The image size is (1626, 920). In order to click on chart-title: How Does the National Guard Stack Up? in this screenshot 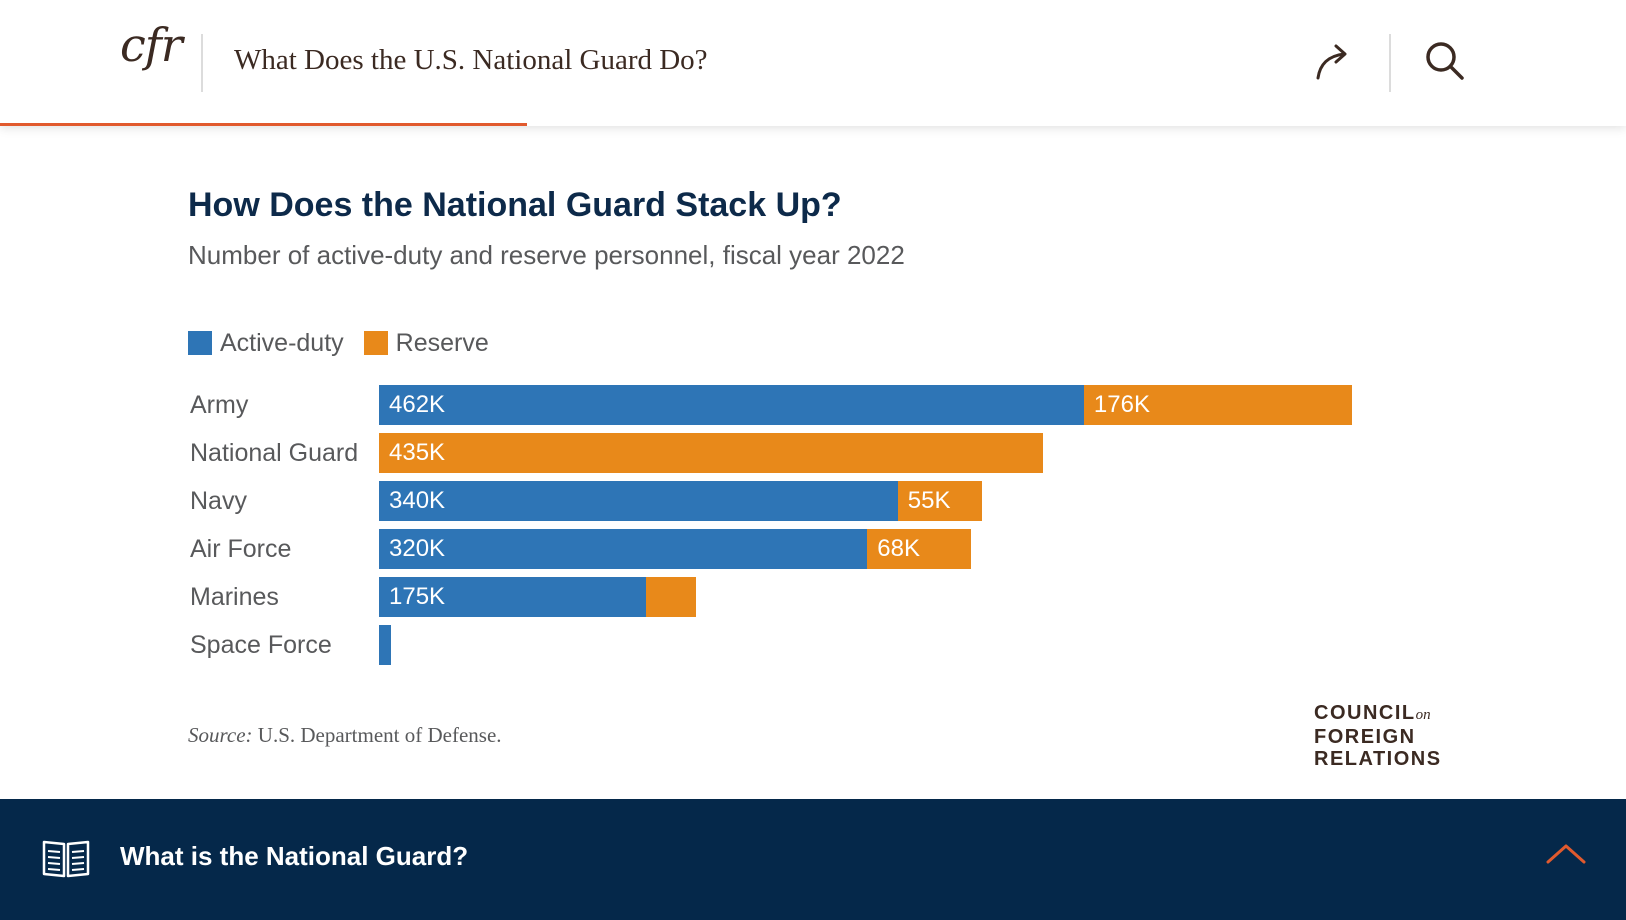, I will do `click(515, 205)`.